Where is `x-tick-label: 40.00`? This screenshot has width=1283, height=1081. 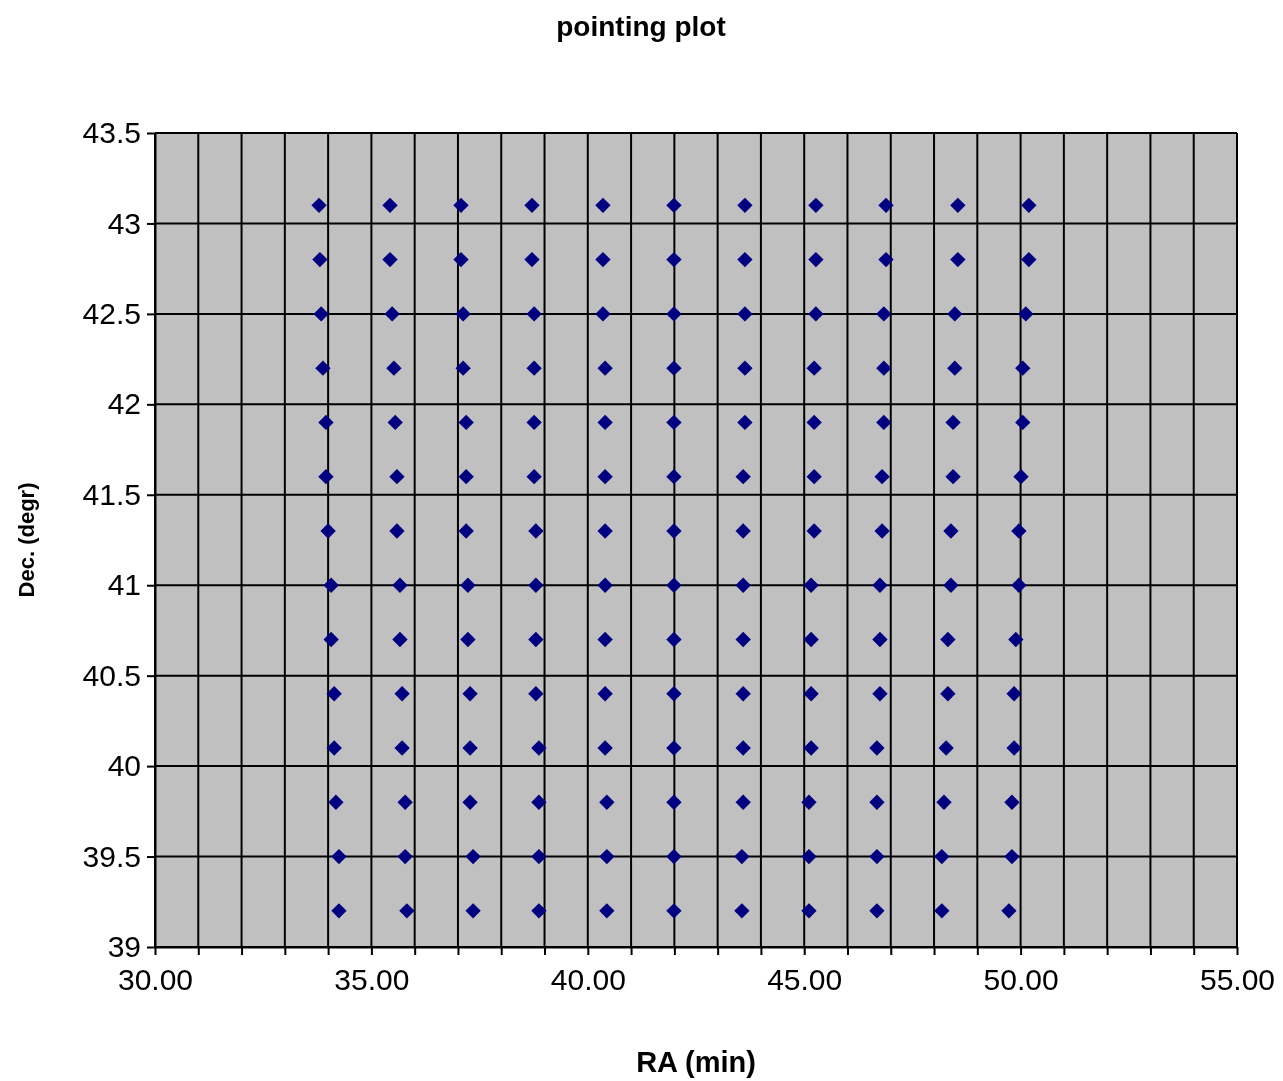 x-tick-label: 40.00 is located at coordinates (588, 980).